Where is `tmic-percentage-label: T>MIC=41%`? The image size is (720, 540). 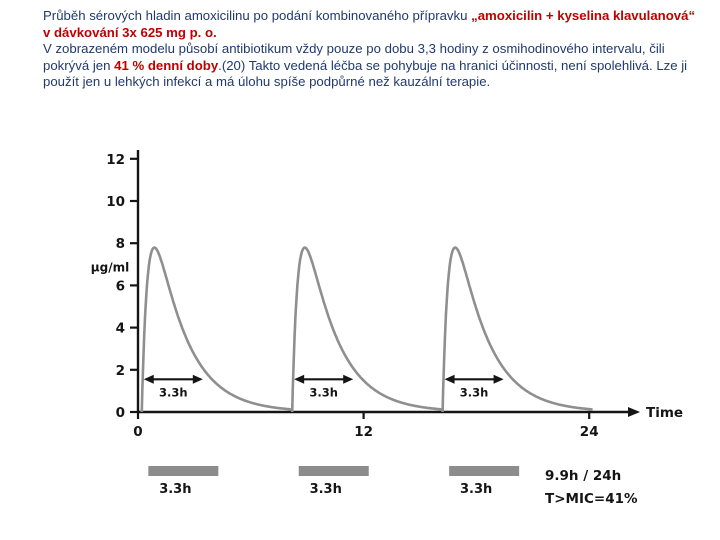 tmic-percentage-label: T>MIC=41% is located at coordinates (591, 499).